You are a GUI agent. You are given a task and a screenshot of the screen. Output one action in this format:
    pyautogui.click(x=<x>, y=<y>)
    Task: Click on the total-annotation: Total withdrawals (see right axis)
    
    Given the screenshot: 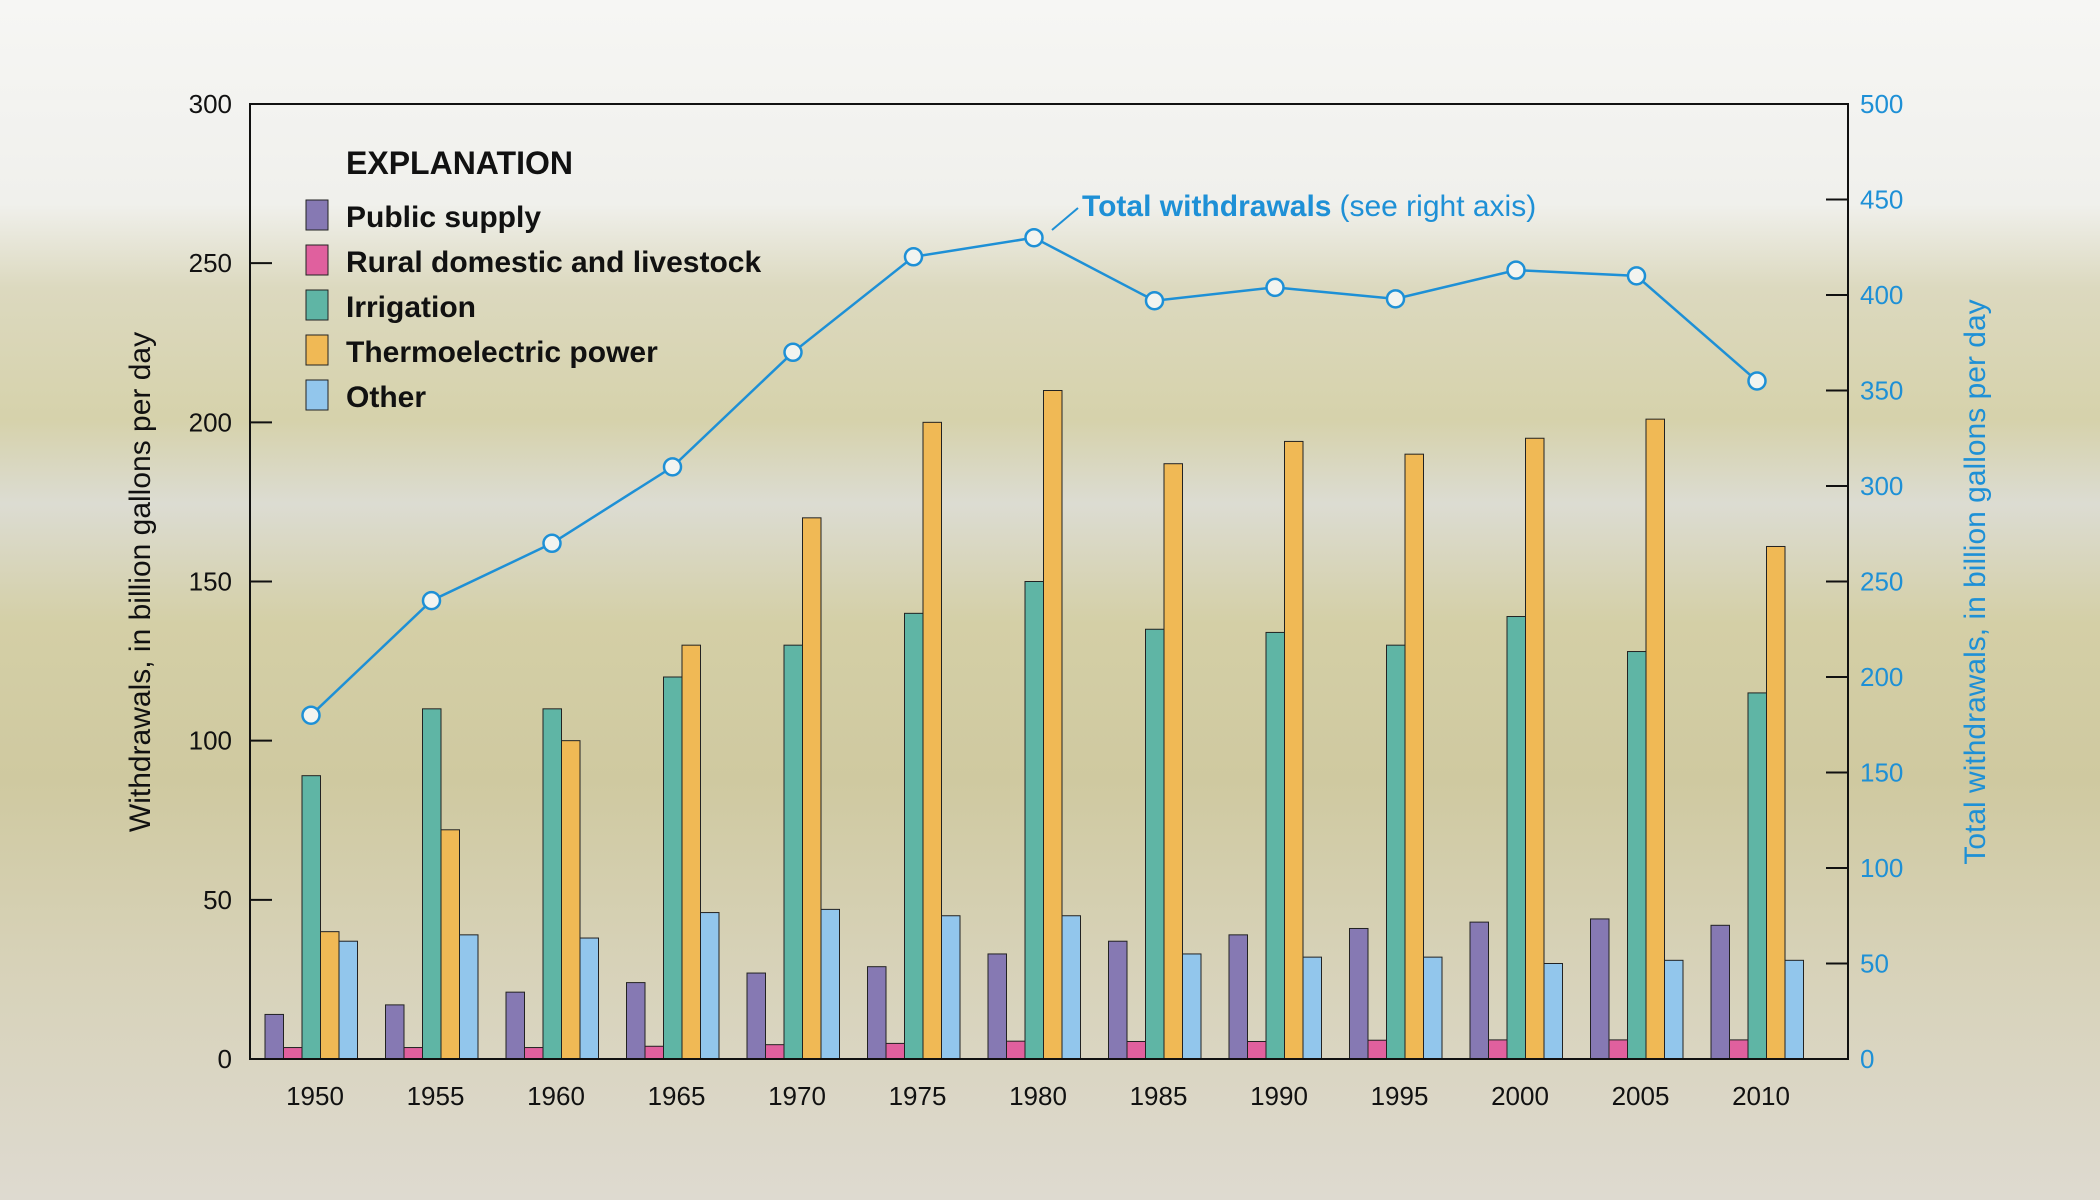 What is the action you would take?
    pyautogui.click(x=1309, y=206)
    